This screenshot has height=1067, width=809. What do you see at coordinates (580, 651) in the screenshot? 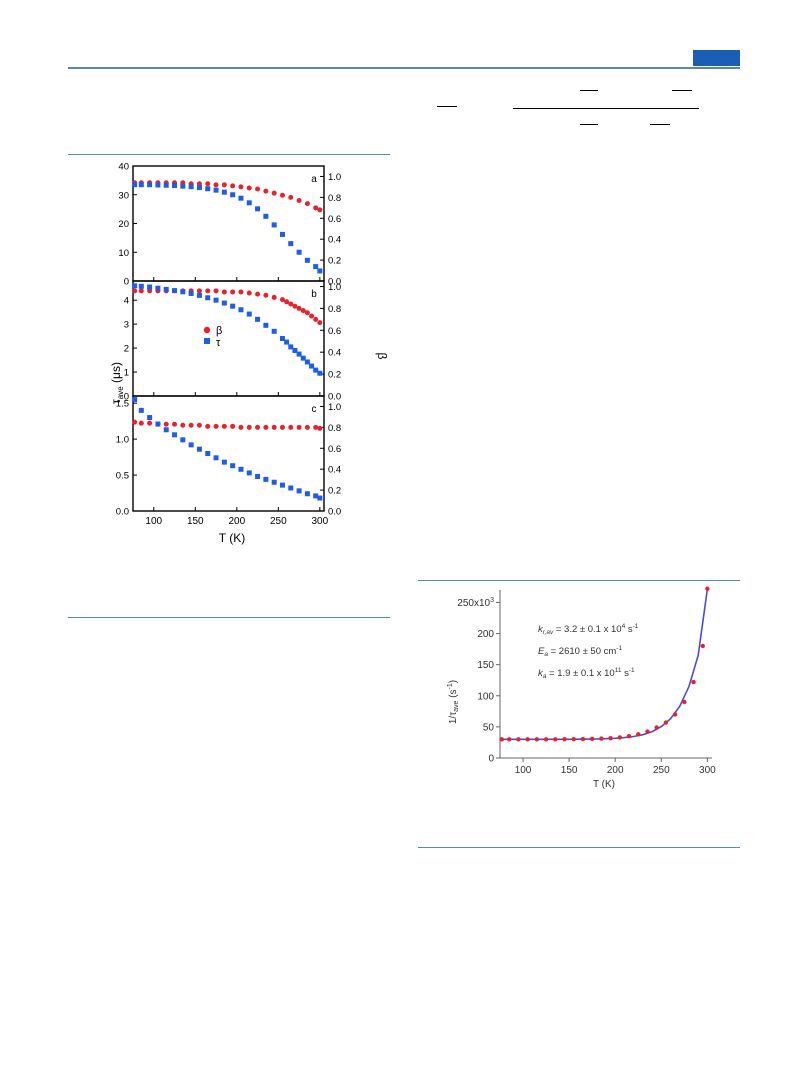
I see `annotation-ea: Ea = 2610 ± 50 cm-1` at bounding box center [580, 651].